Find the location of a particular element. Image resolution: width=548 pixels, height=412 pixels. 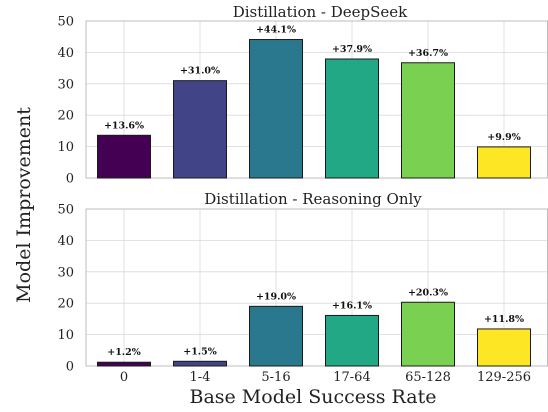

data-label: +20.3% is located at coordinates (428, 292).